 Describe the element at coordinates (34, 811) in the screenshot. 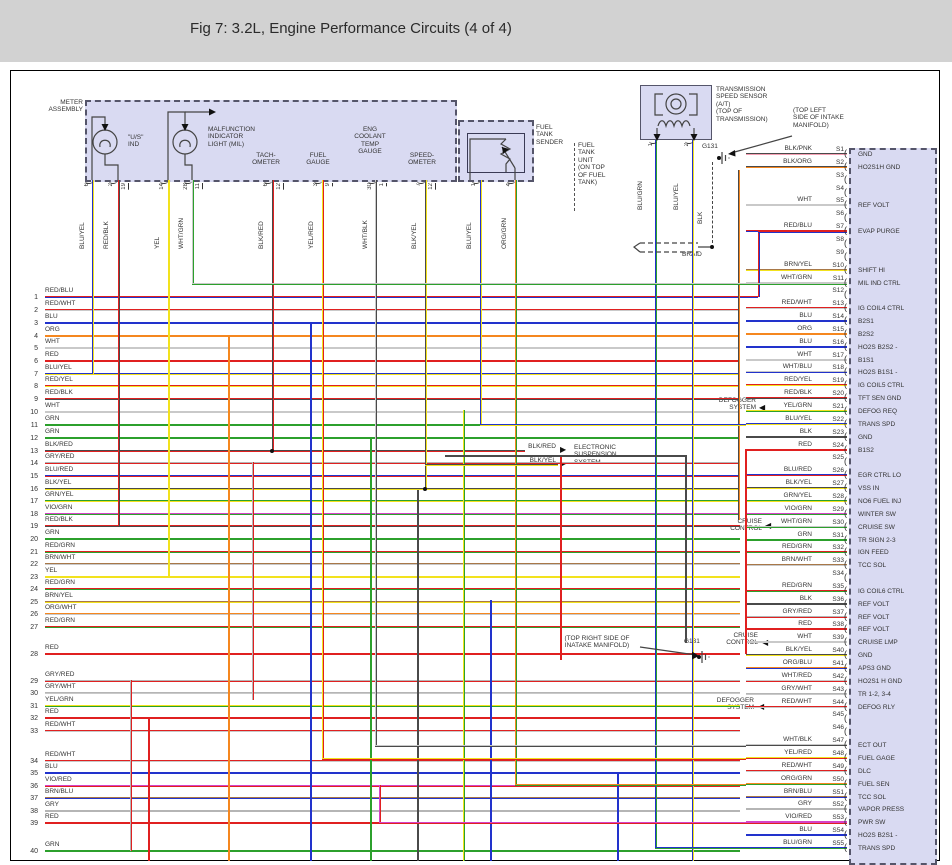

I see `row-number: 38` at that location.